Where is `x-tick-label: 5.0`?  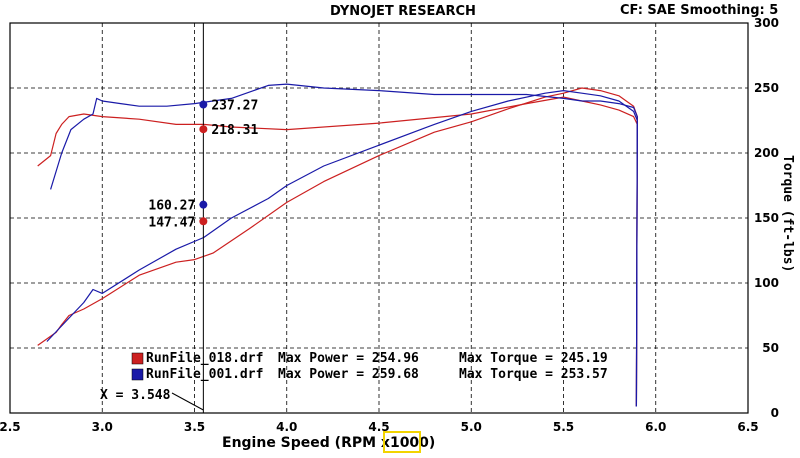
x-tick-label: 5.0 is located at coordinates (471, 427).